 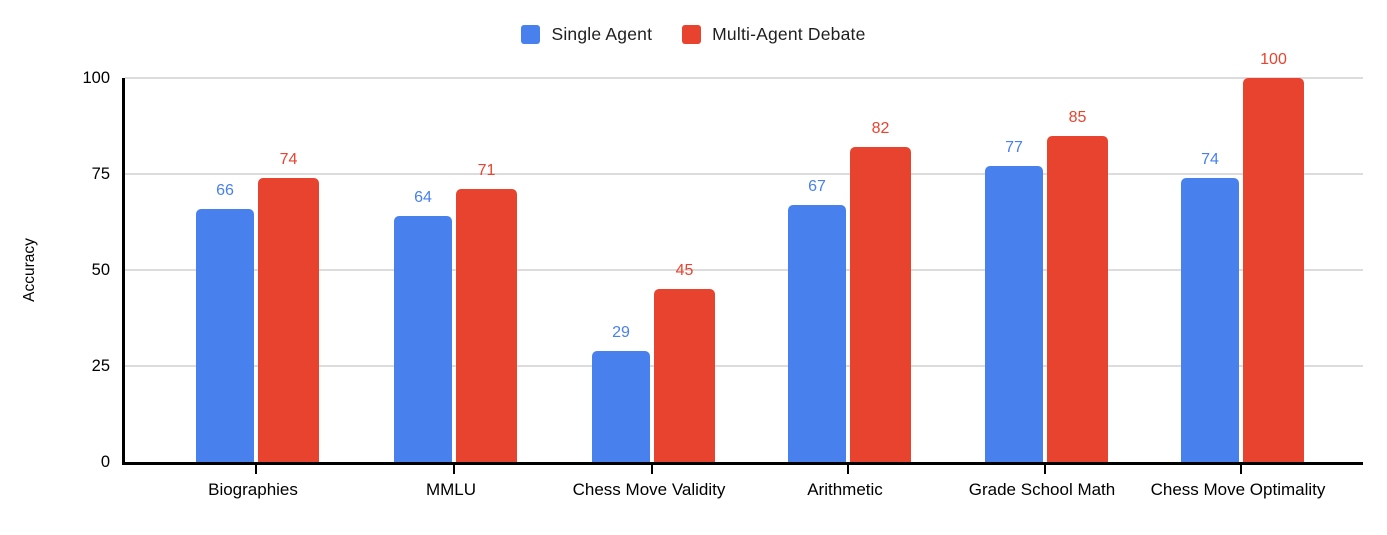 What do you see at coordinates (29, 270) in the screenshot?
I see `y-axis-title: Accuracy` at bounding box center [29, 270].